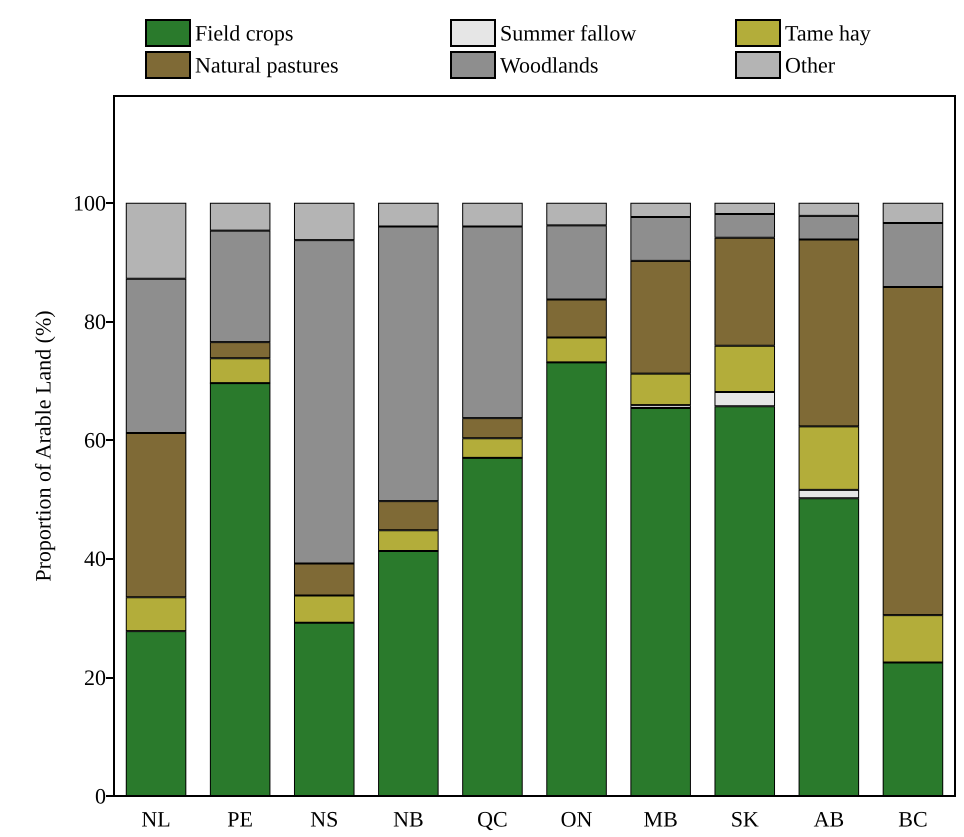 The height and width of the screenshot is (837, 964). I want to click on y-tick-label: 100, so click(89, 203).